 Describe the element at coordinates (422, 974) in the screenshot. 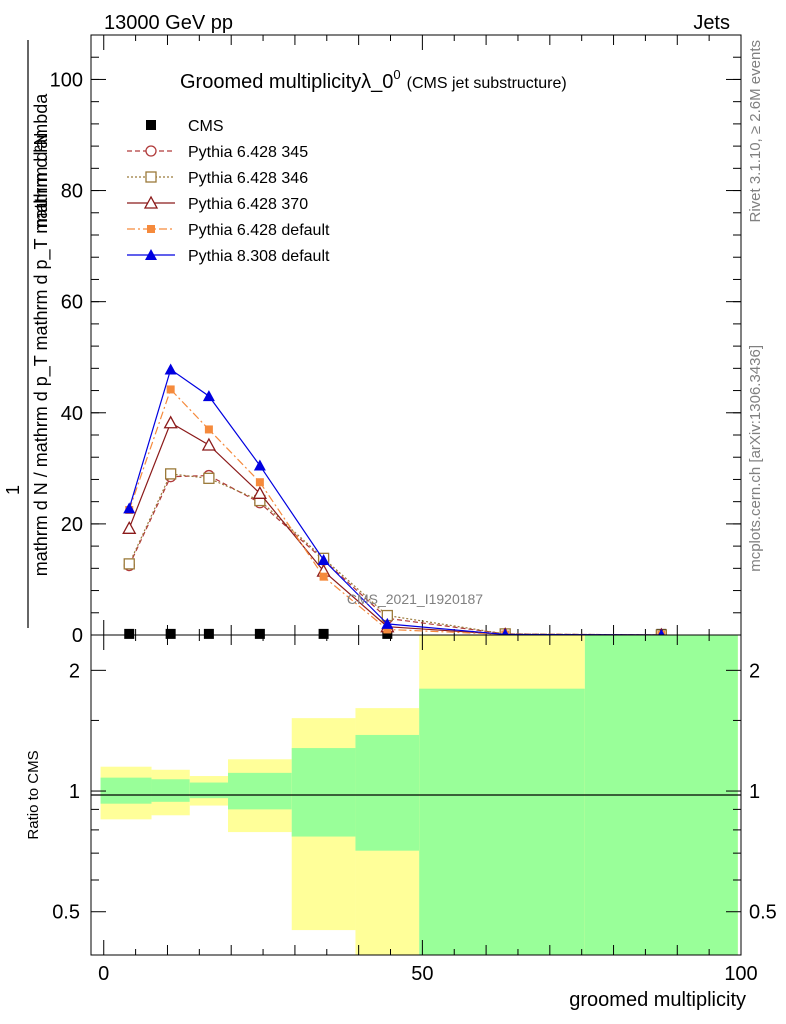

I see `x-tick-label: 50` at that location.